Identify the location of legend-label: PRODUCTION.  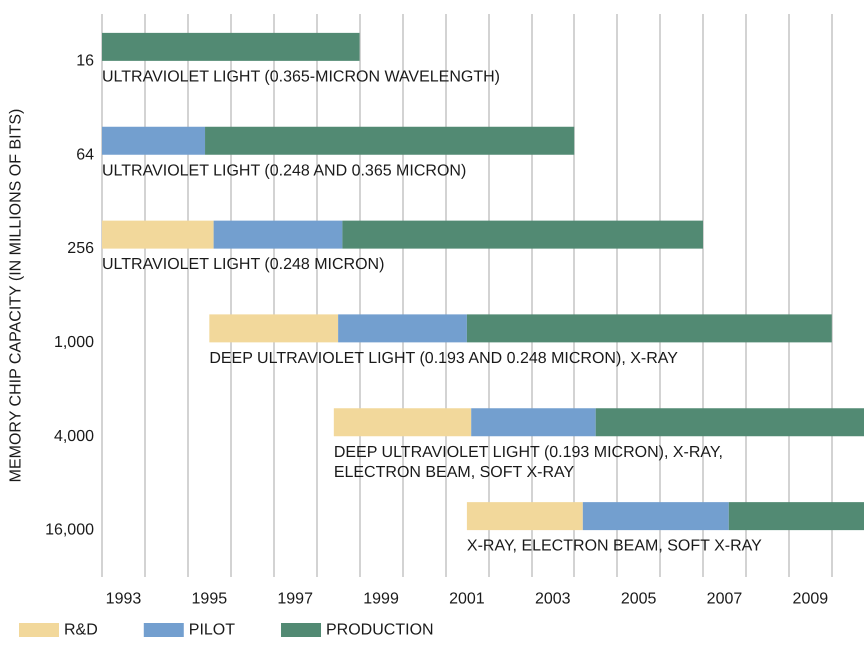
(380, 630).